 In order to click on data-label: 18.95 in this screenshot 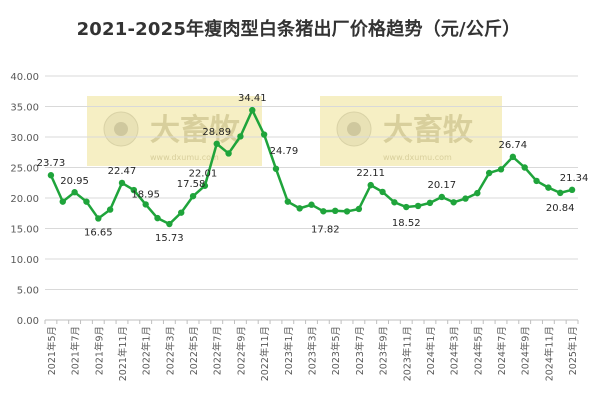, I will do `click(145, 194)`.